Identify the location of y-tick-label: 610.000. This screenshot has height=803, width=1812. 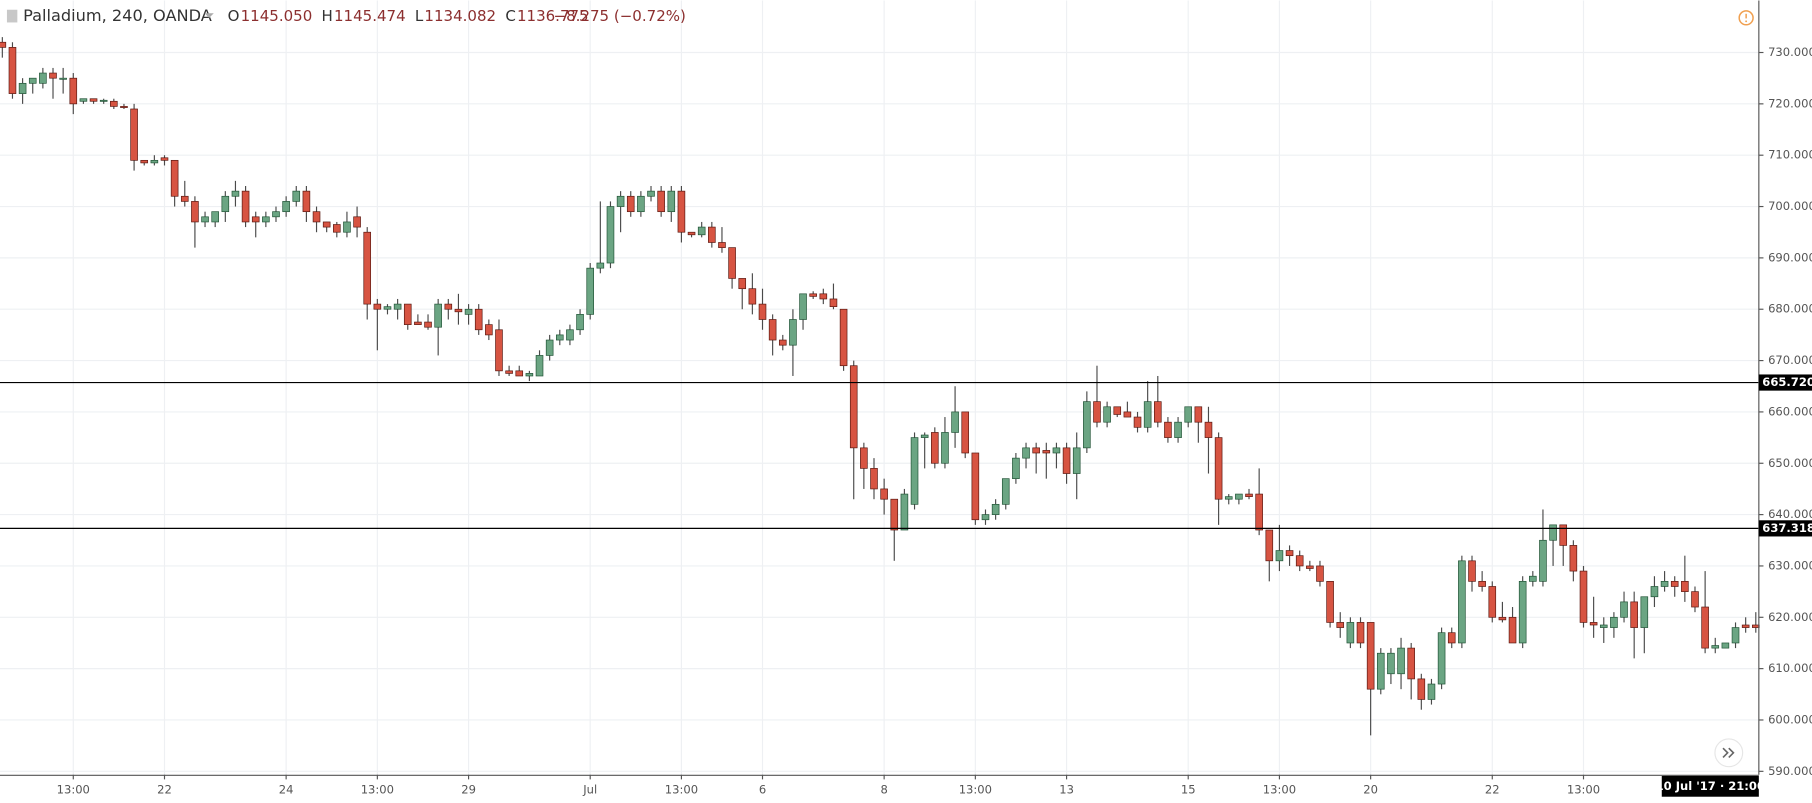
(1790, 668).